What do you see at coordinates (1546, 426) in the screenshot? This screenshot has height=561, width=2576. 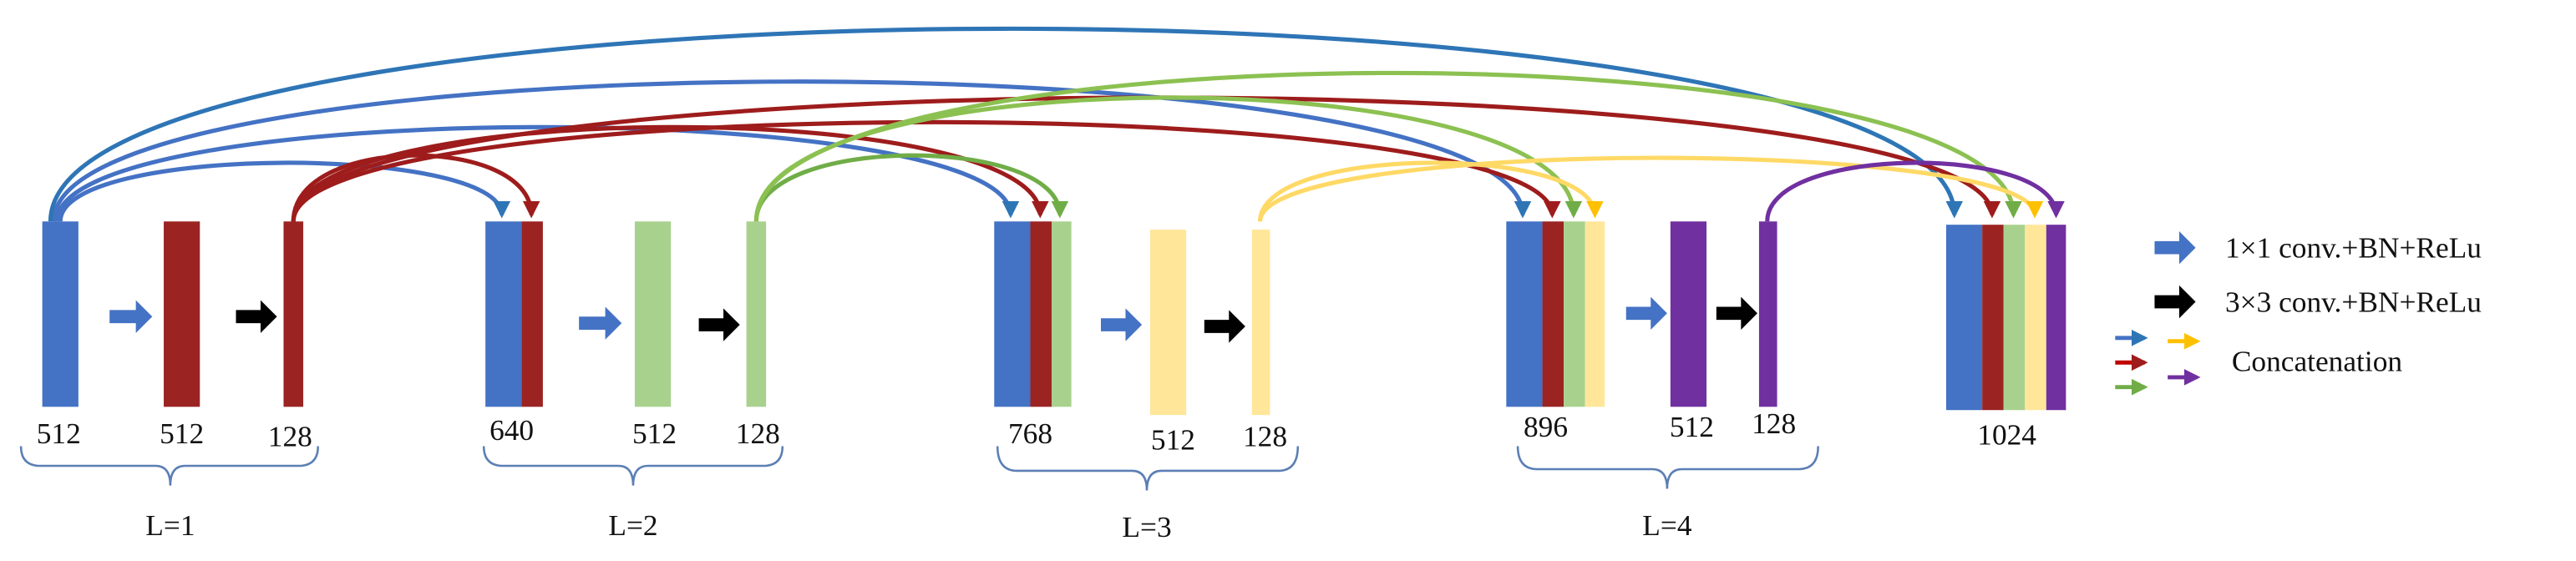 I see `block-label: 896` at bounding box center [1546, 426].